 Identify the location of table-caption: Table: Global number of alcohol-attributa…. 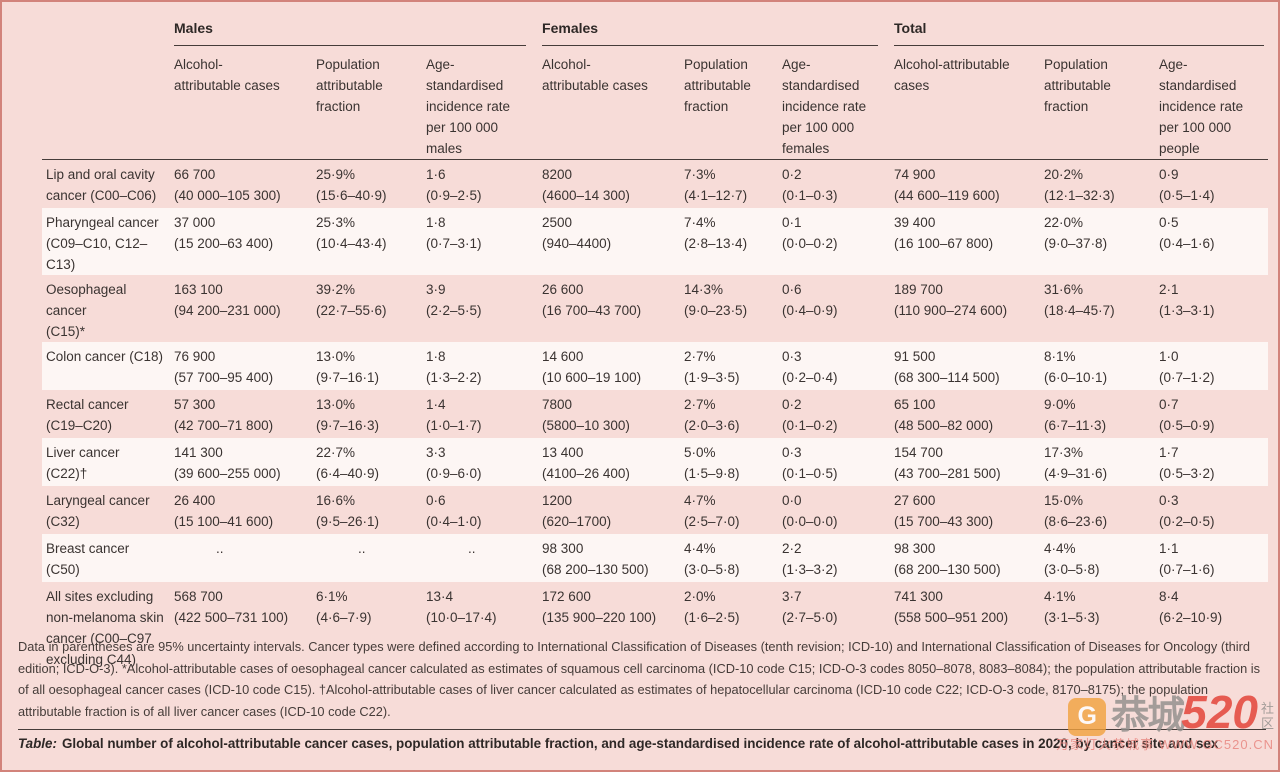
(642, 743).